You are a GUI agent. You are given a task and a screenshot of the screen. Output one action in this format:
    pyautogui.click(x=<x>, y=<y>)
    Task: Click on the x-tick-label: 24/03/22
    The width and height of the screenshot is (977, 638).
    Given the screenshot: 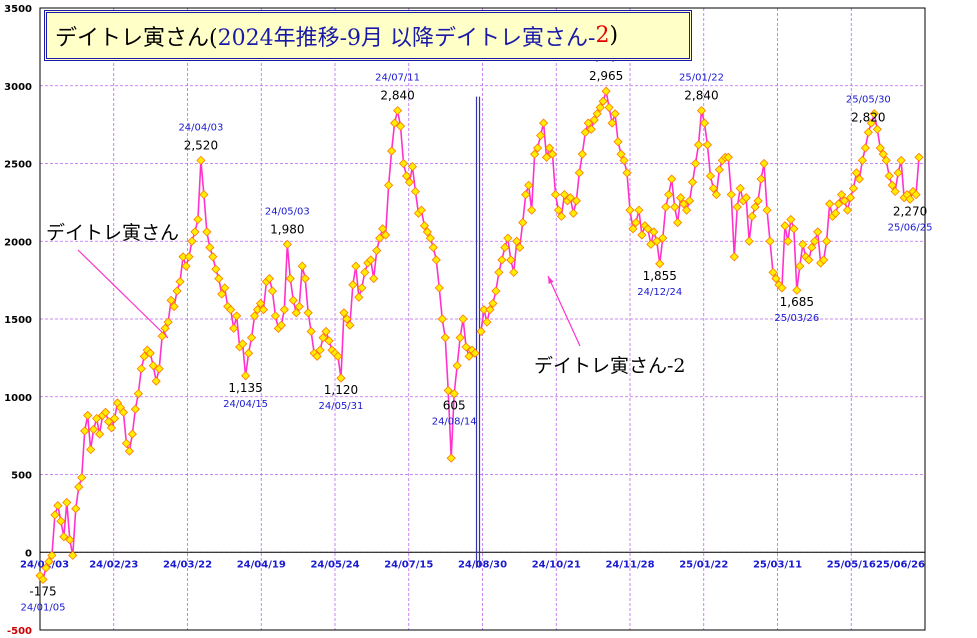 What is the action you would take?
    pyautogui.click(x=187, y=564)
    